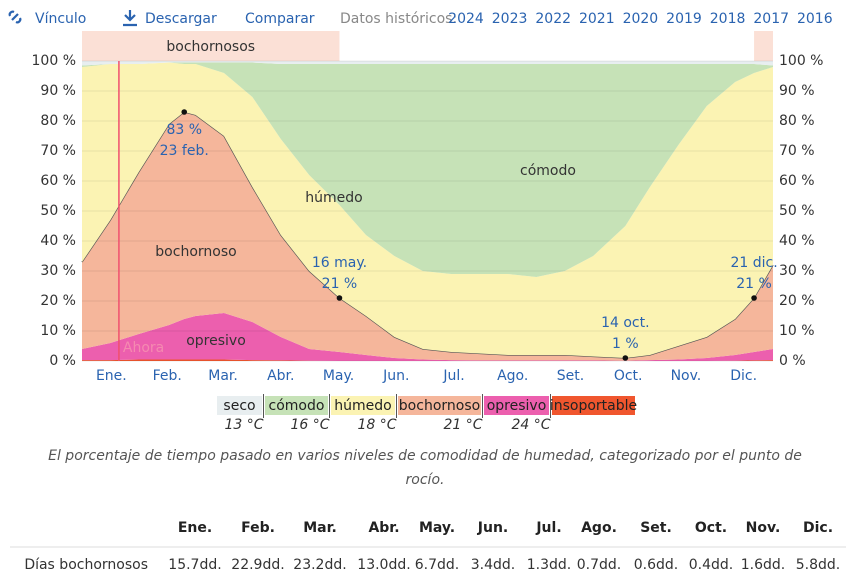  I want to click on download: Descargar, so click(181, 19).